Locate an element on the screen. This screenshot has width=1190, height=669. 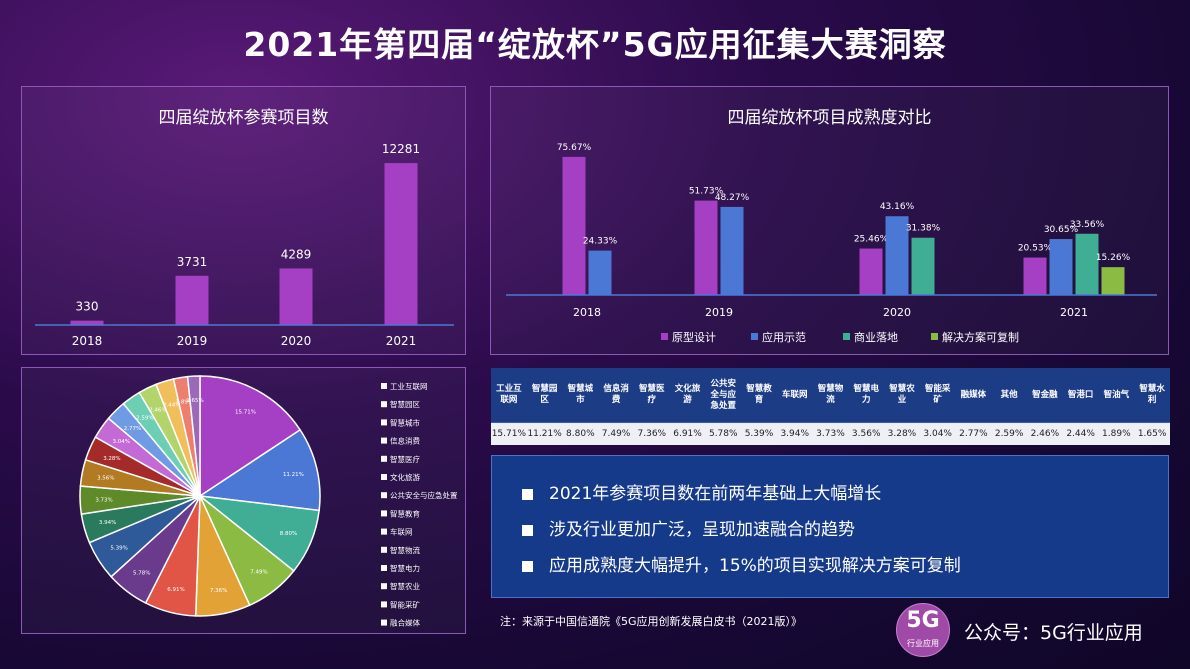
legend-swatch-商业落地 is located at coordinates (846, 336).